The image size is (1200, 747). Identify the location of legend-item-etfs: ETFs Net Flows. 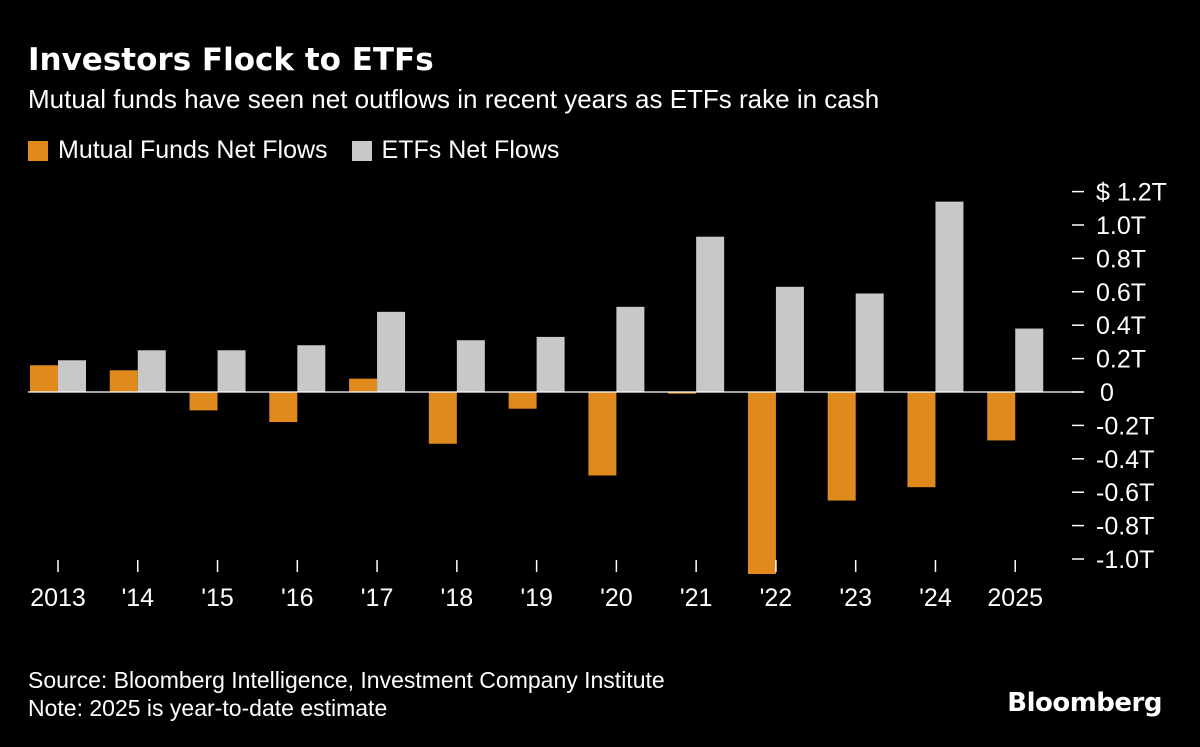
(455, 150).